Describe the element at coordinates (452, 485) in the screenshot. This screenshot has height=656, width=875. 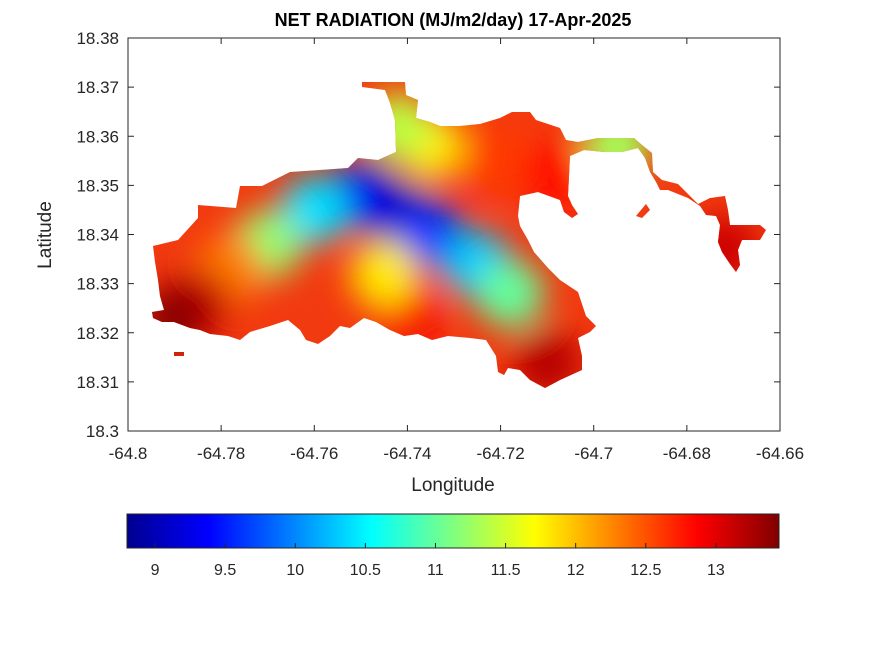
I see `x-axis-label: Longitude` at that location.